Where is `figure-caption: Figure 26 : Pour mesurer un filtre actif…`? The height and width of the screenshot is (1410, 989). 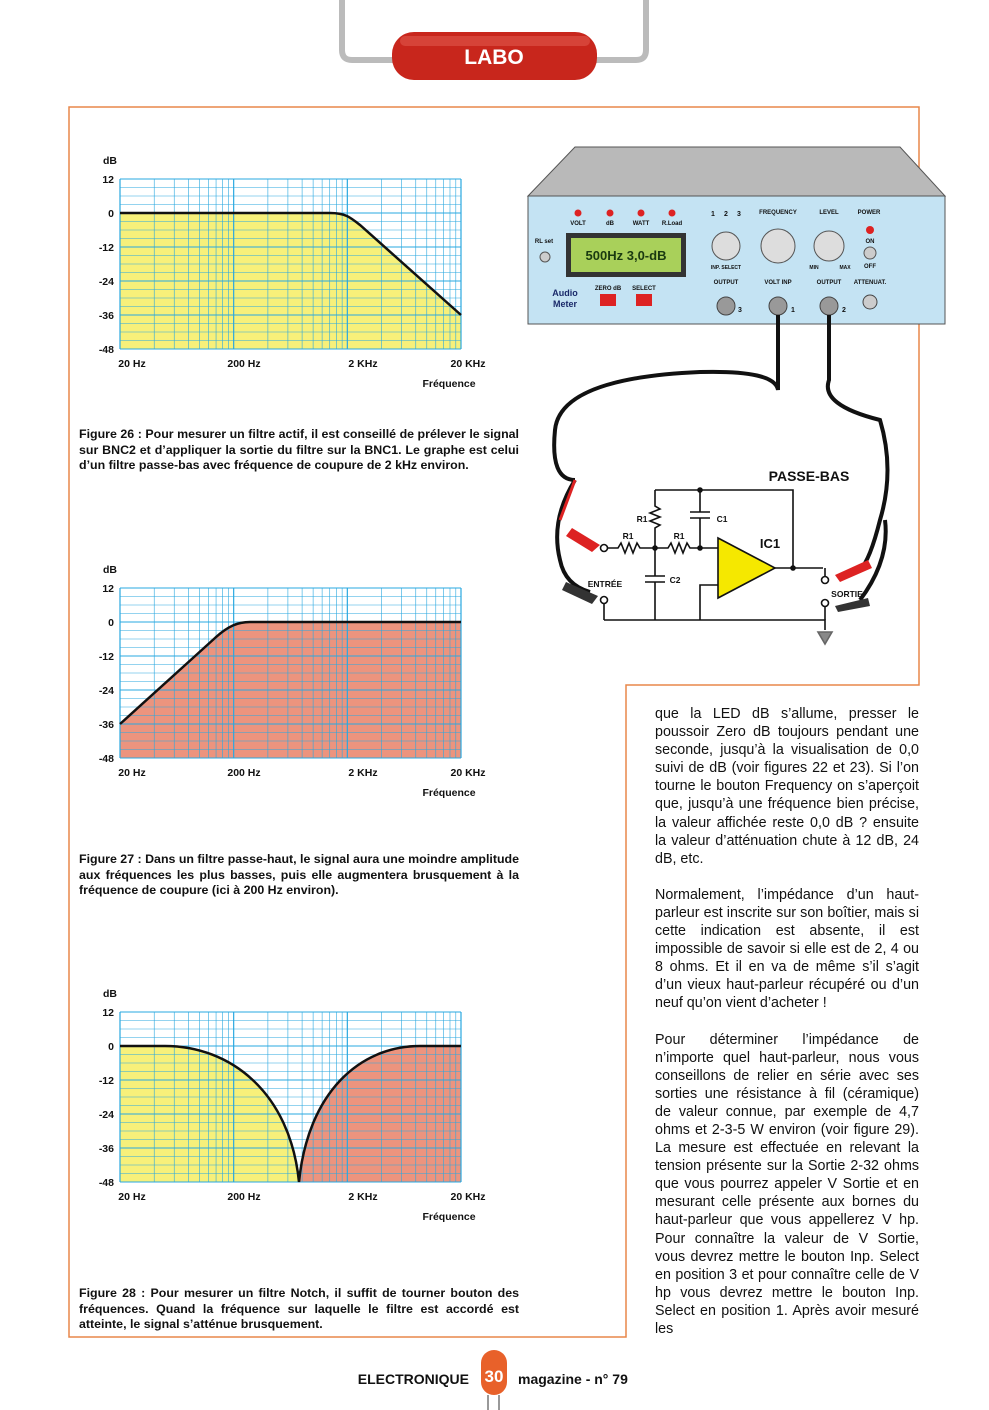 figure-caption: Figure 26 : Pour mesurer un filtre actif… is located at coordinates (299, 449).